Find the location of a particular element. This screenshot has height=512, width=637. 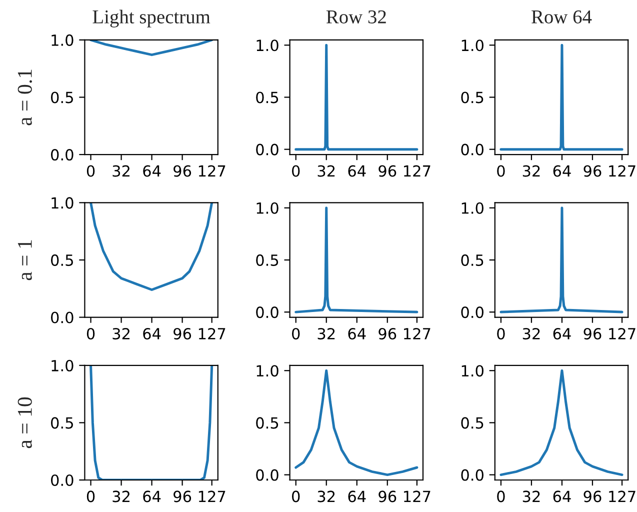

y-axis-title: a = 10 is located at coordinates (25, 422).